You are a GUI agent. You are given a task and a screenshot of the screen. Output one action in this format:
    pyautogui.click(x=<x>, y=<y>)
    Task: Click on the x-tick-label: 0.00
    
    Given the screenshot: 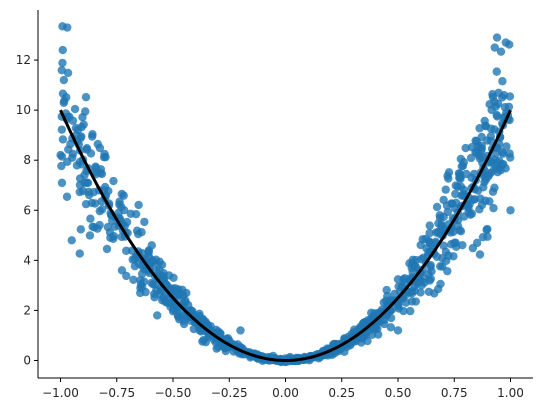 What is the action you would take?
    pyautogui.click(x=285, y=393)
    